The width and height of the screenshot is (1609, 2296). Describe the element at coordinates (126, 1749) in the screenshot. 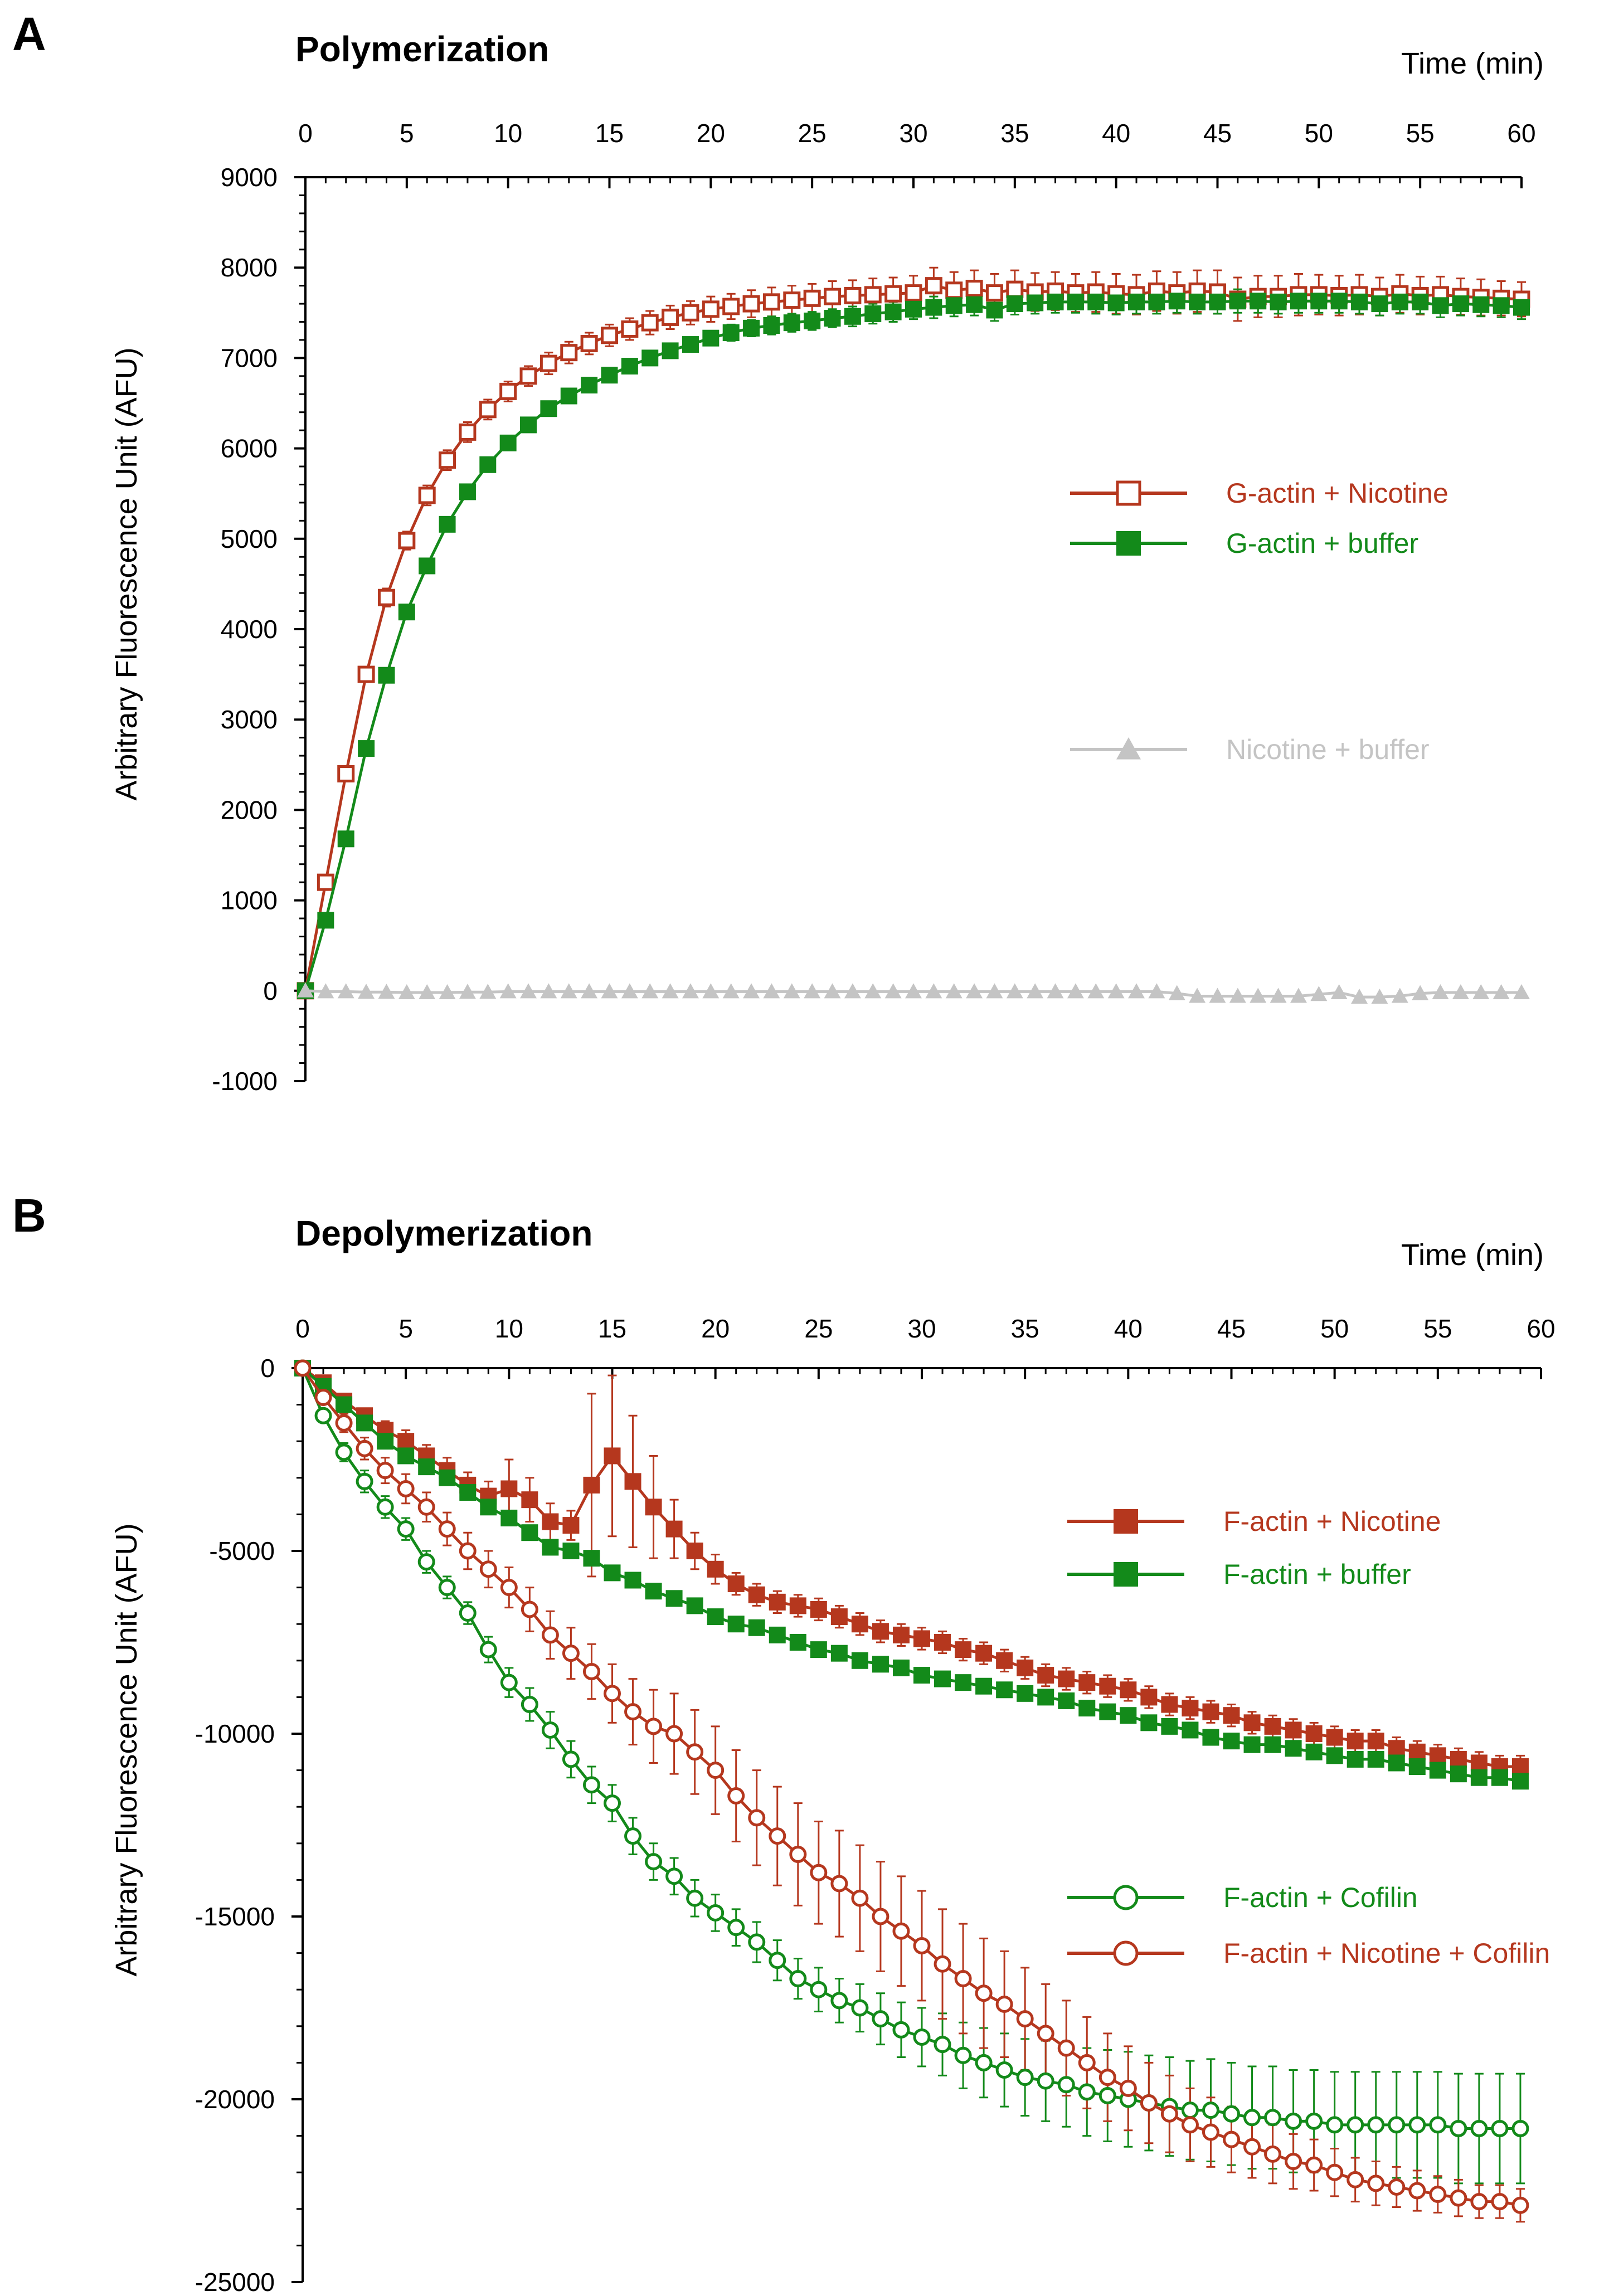

I see `panel-b-y-axis-label: Arbitrary Fluorescence Unit (AFU)` at that location.